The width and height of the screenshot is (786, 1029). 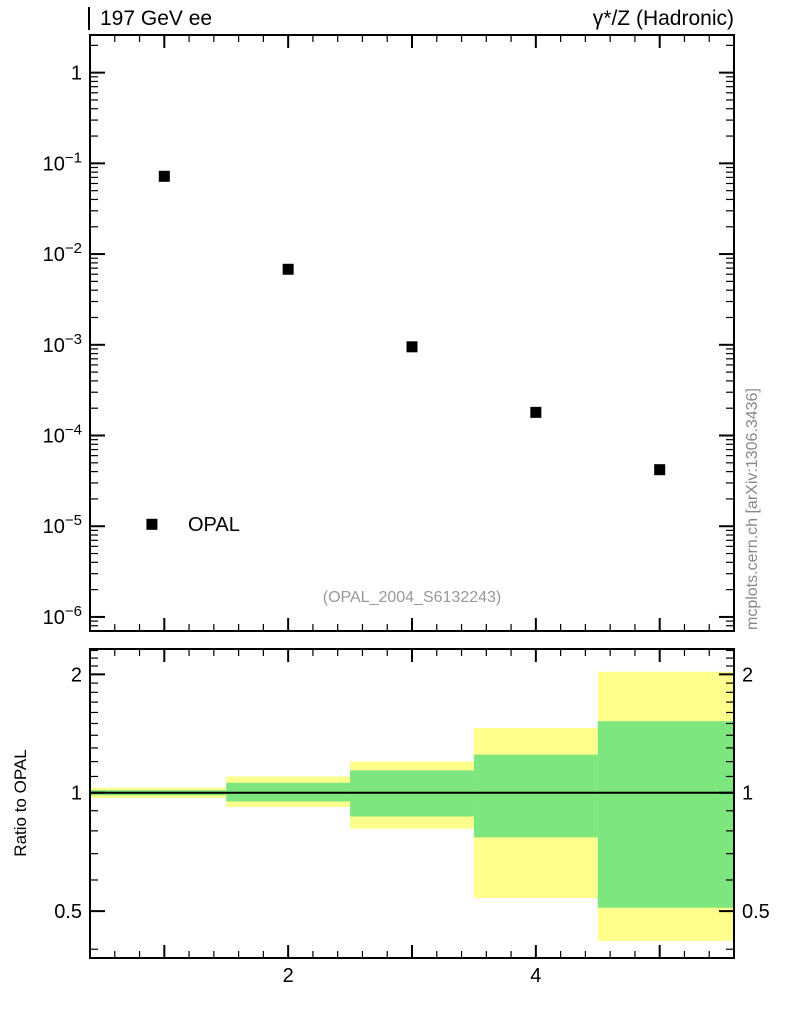 I want to click on header-left-title: 197 GeV ee, so click(x=156, y=18).